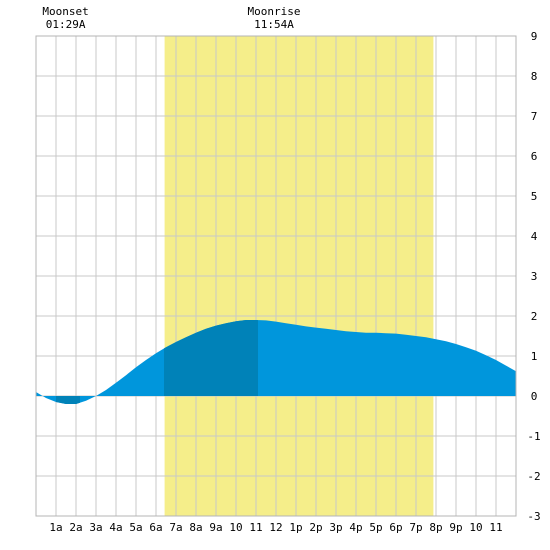 Image resolution: width=550 pixels, height=550 pixels. I want to click on tide-area, so click(276, 362).